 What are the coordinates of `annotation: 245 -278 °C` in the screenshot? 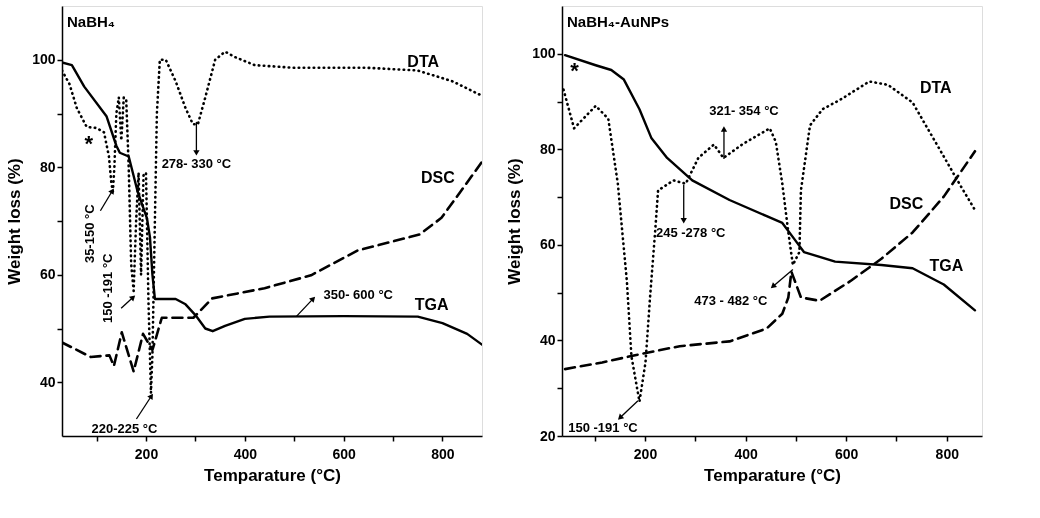 It's located at (691, 232).